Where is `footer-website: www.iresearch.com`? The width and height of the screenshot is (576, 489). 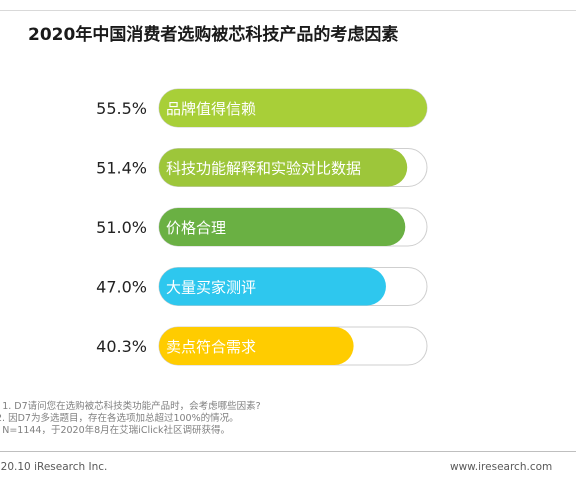 footer-website: www.iresearch.com is located at coordinates (501, 467).